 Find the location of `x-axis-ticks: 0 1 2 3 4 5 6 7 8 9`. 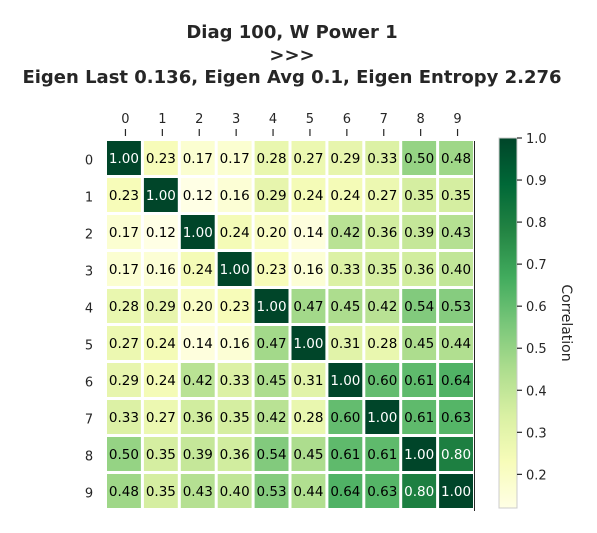

x-axis-ticks: 0 1 2 3 4 5 6 7 8 9 is located at coordinates (291, 124).